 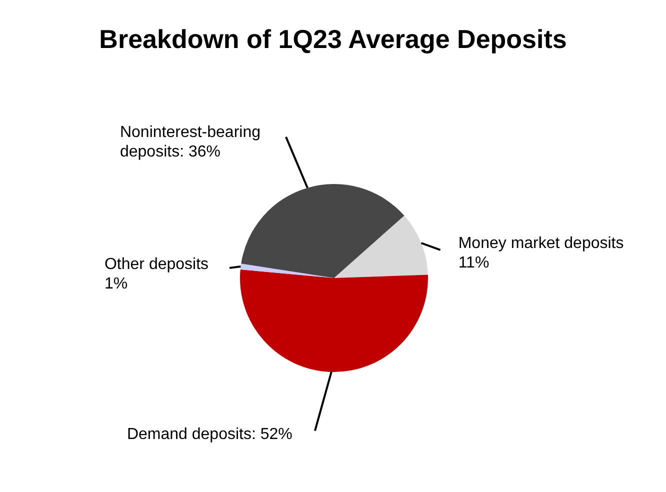 I want to click on chart-title: Breakdown of 1Q23 Average Deposits, so click(x=333, y=39).